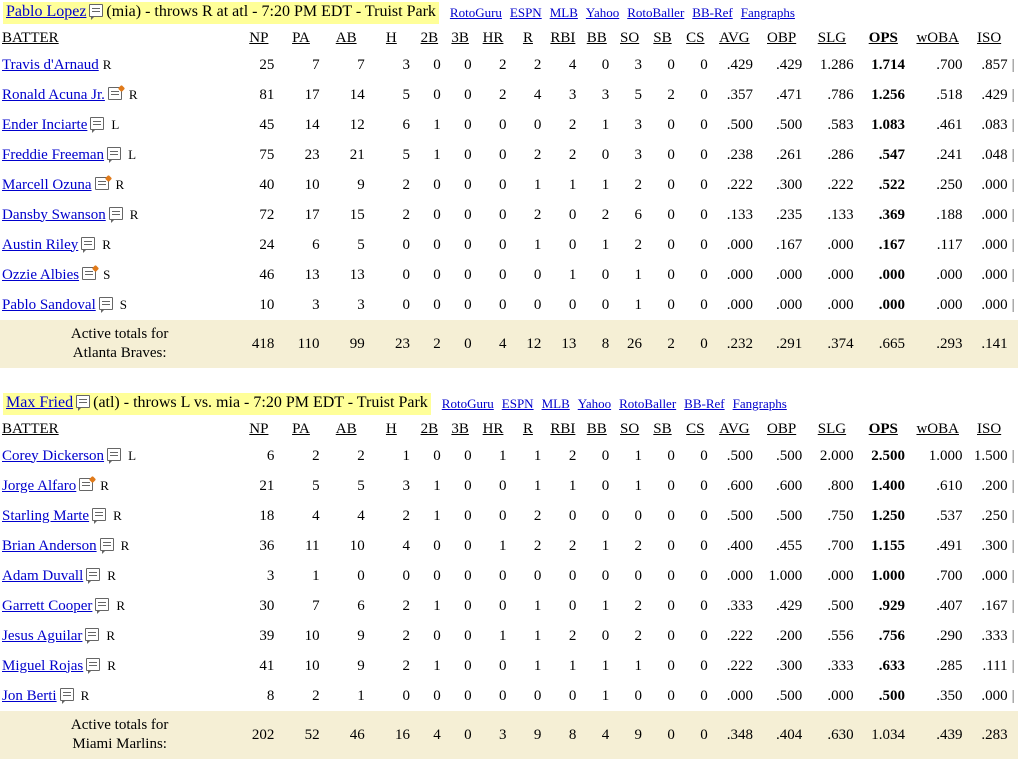  Describe the element at coordinates (43, 665) in the screenshot. I see `batter-link: Miguel Rojas` at that location.